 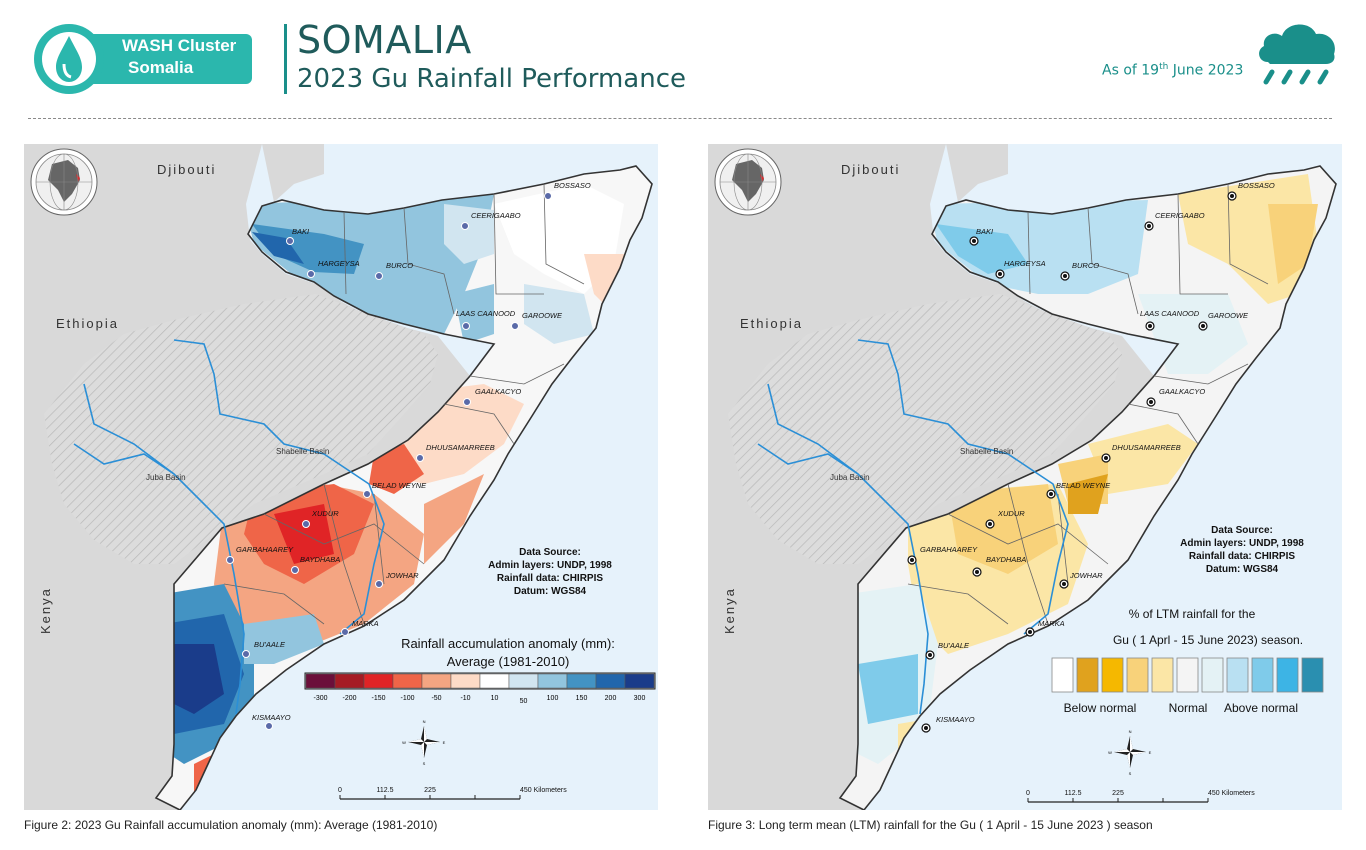 I want to click on legend-below-normal: Below normal, so click(x=1100, y=708).